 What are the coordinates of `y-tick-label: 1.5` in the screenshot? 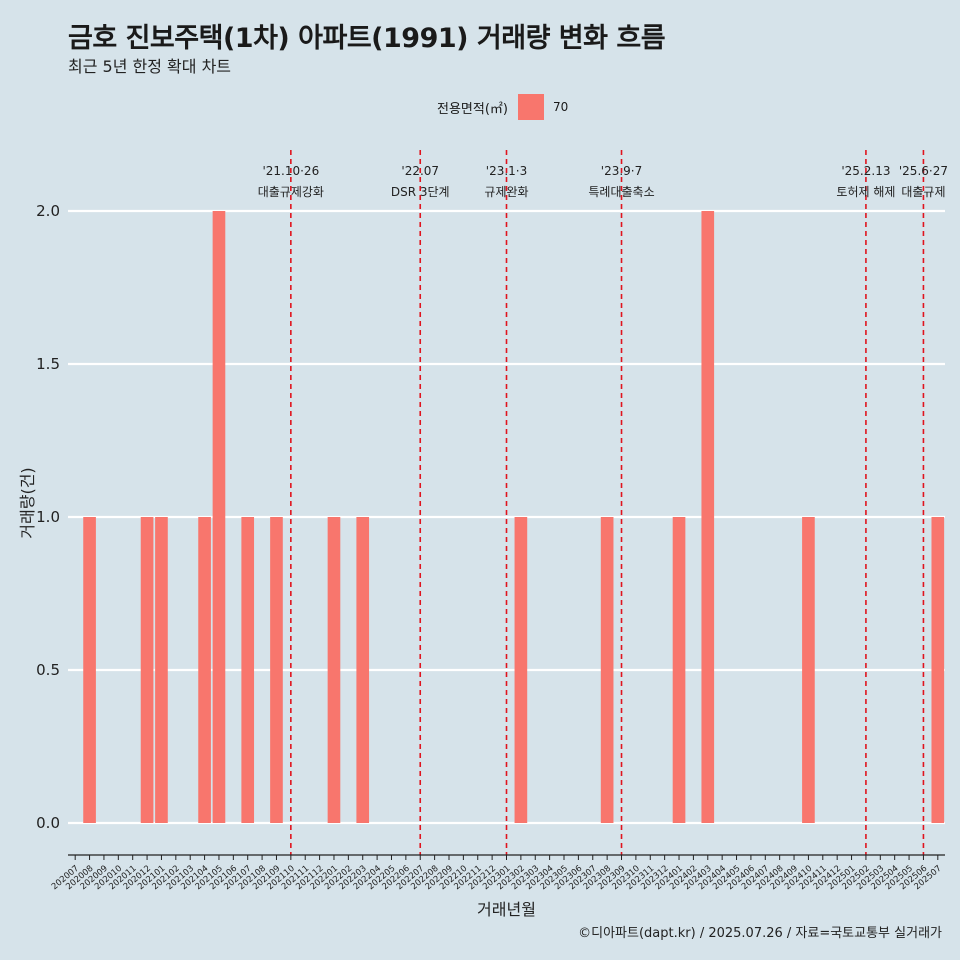 It's located at (48, 364).